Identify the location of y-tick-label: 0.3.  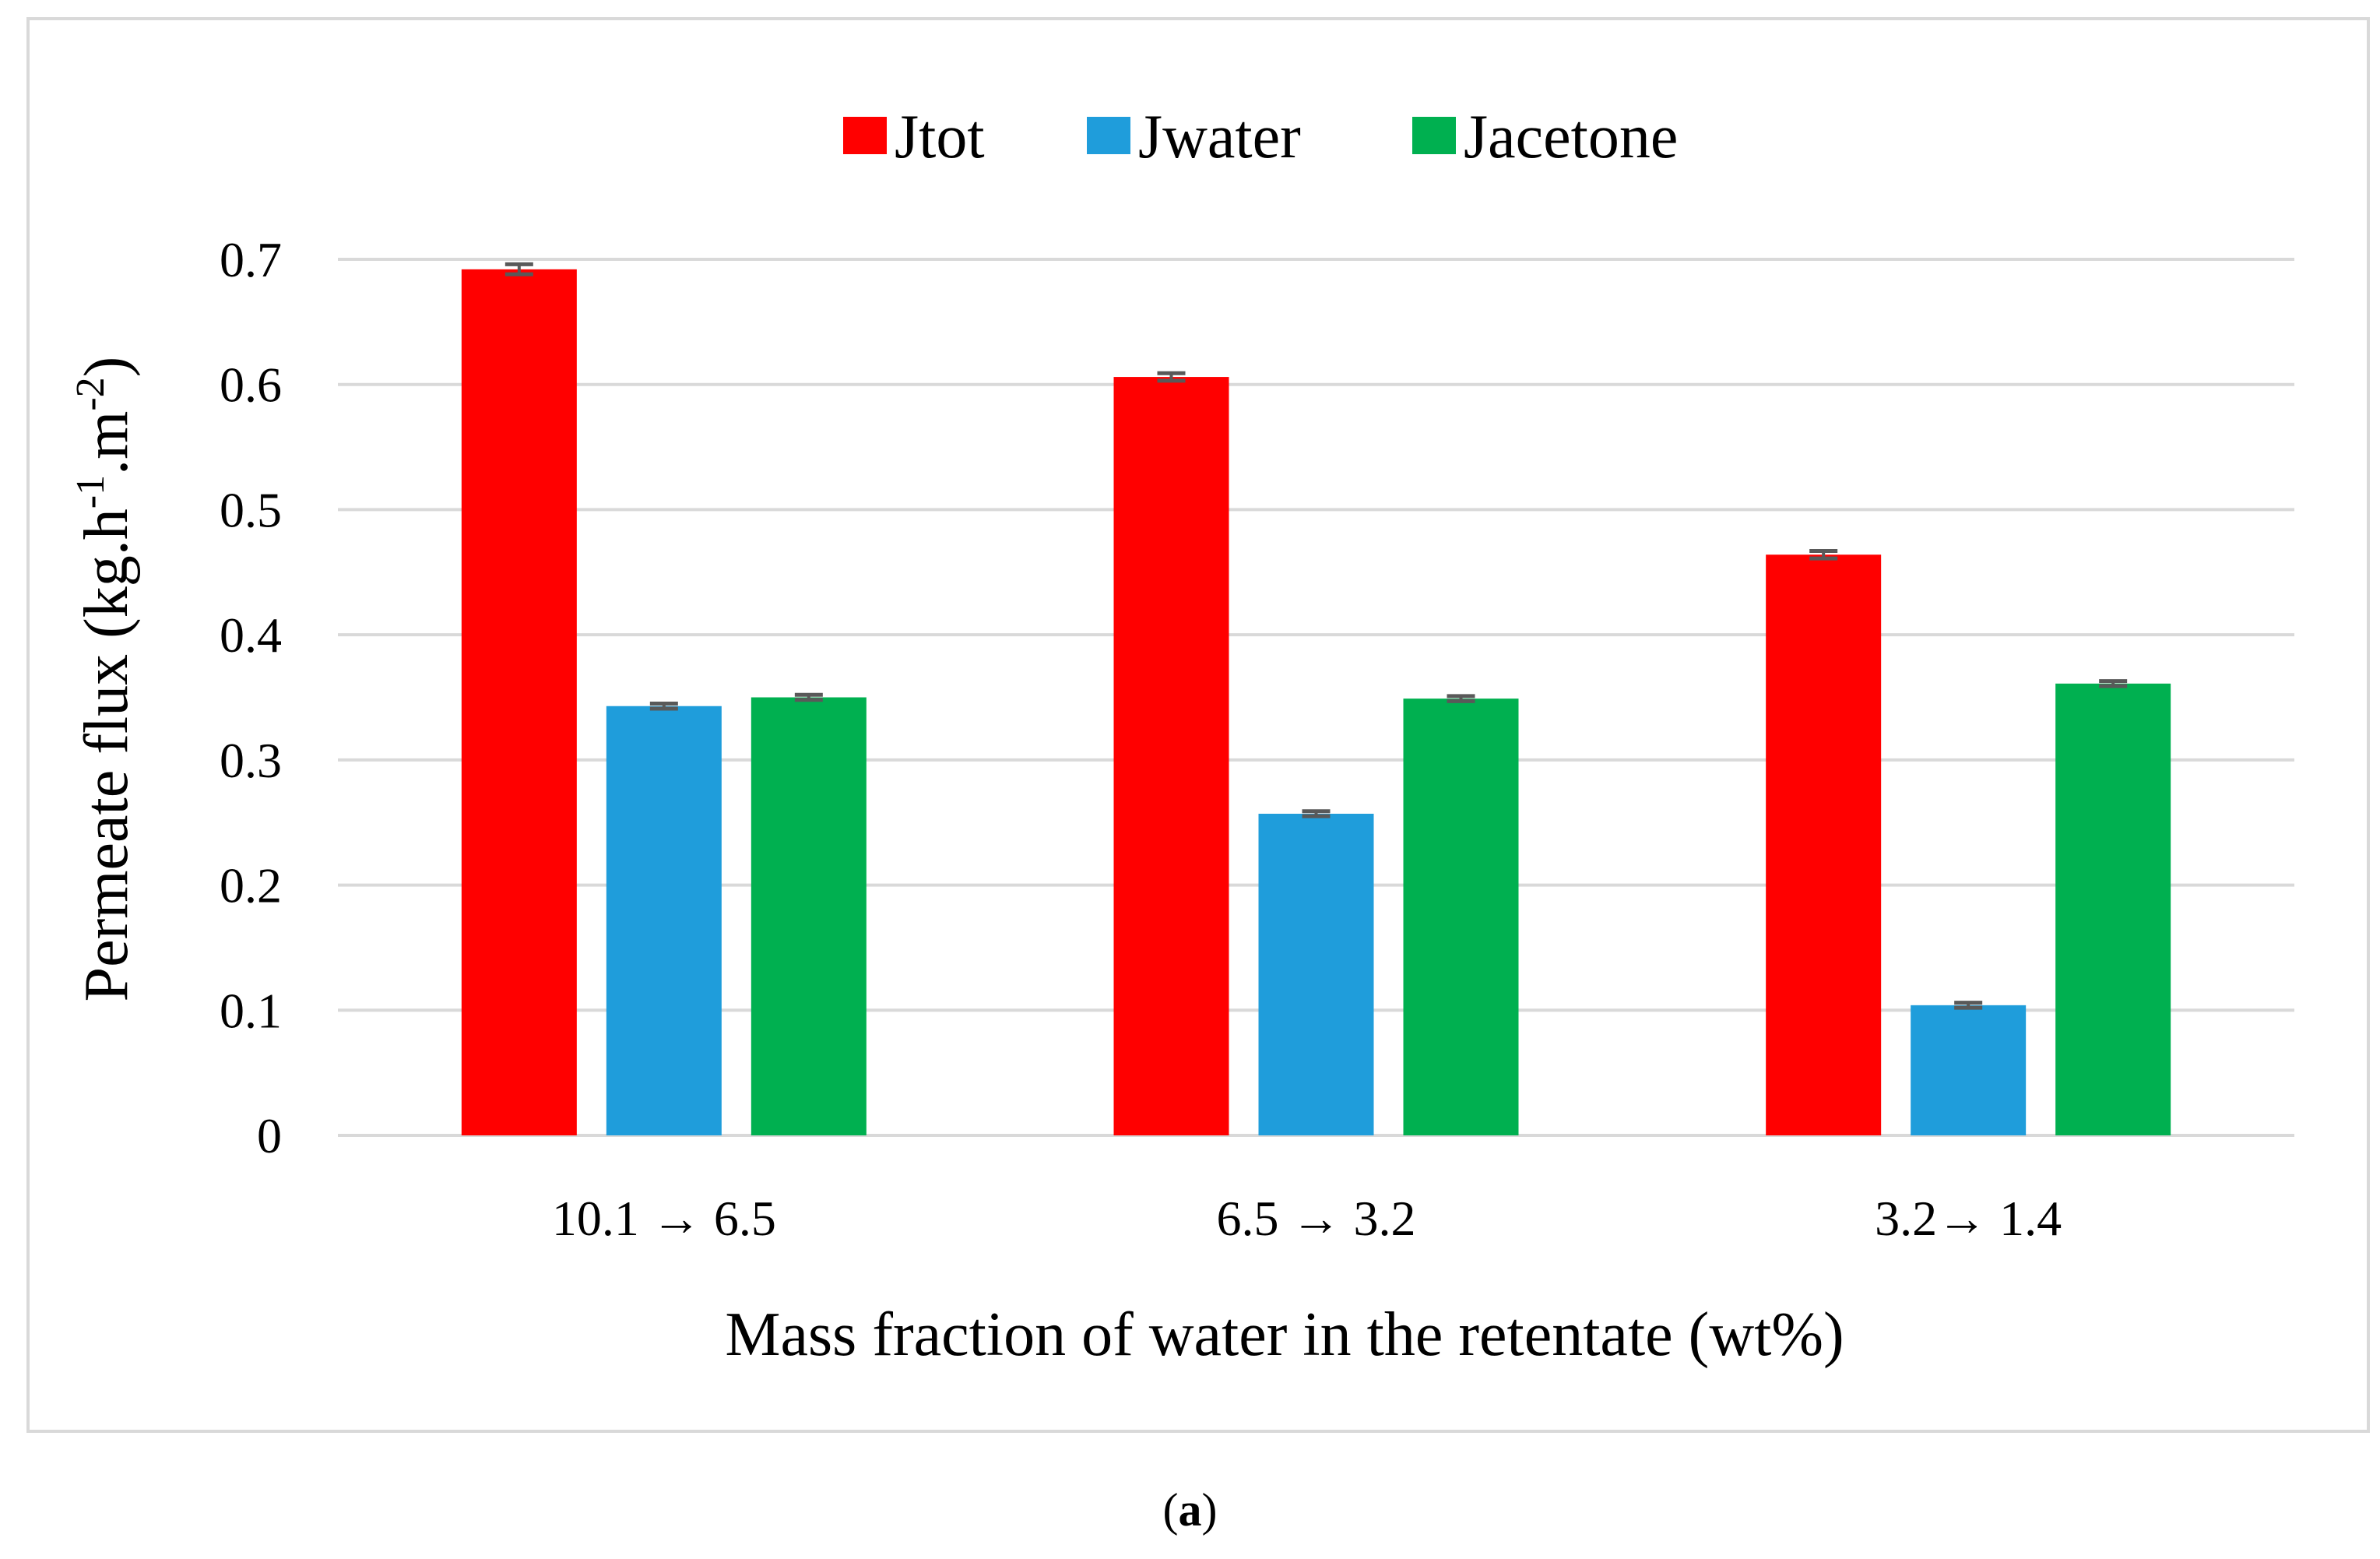
(251, 761).